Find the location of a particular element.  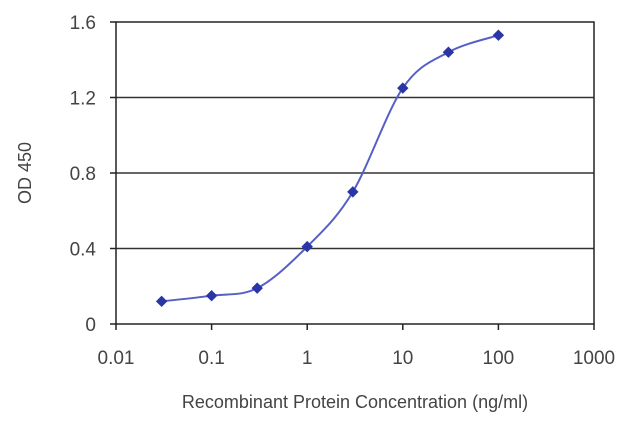

x-tick-label: 0.01 is located at coordinates (116, 358).